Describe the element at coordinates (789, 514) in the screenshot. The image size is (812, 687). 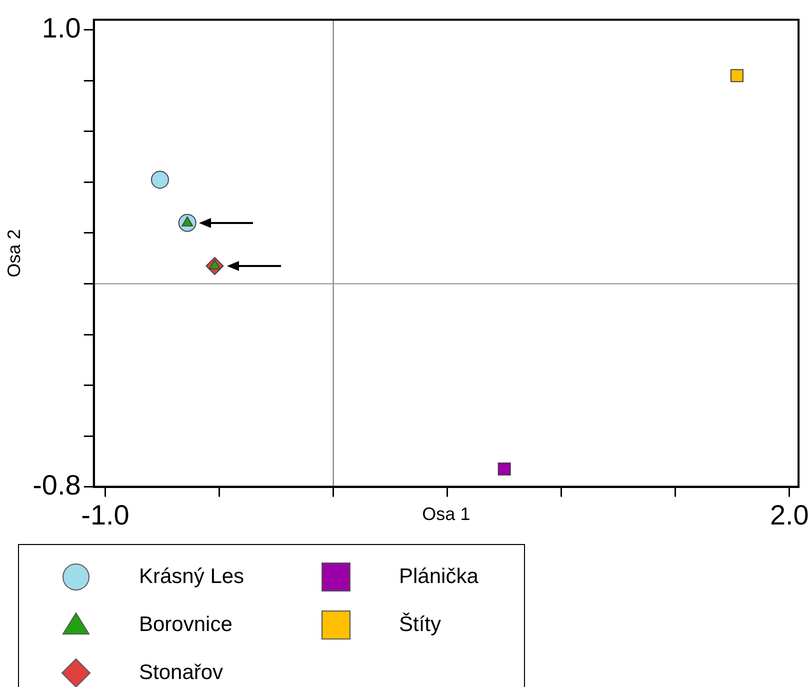
I see `x-tick-label: 2.0` at that location.